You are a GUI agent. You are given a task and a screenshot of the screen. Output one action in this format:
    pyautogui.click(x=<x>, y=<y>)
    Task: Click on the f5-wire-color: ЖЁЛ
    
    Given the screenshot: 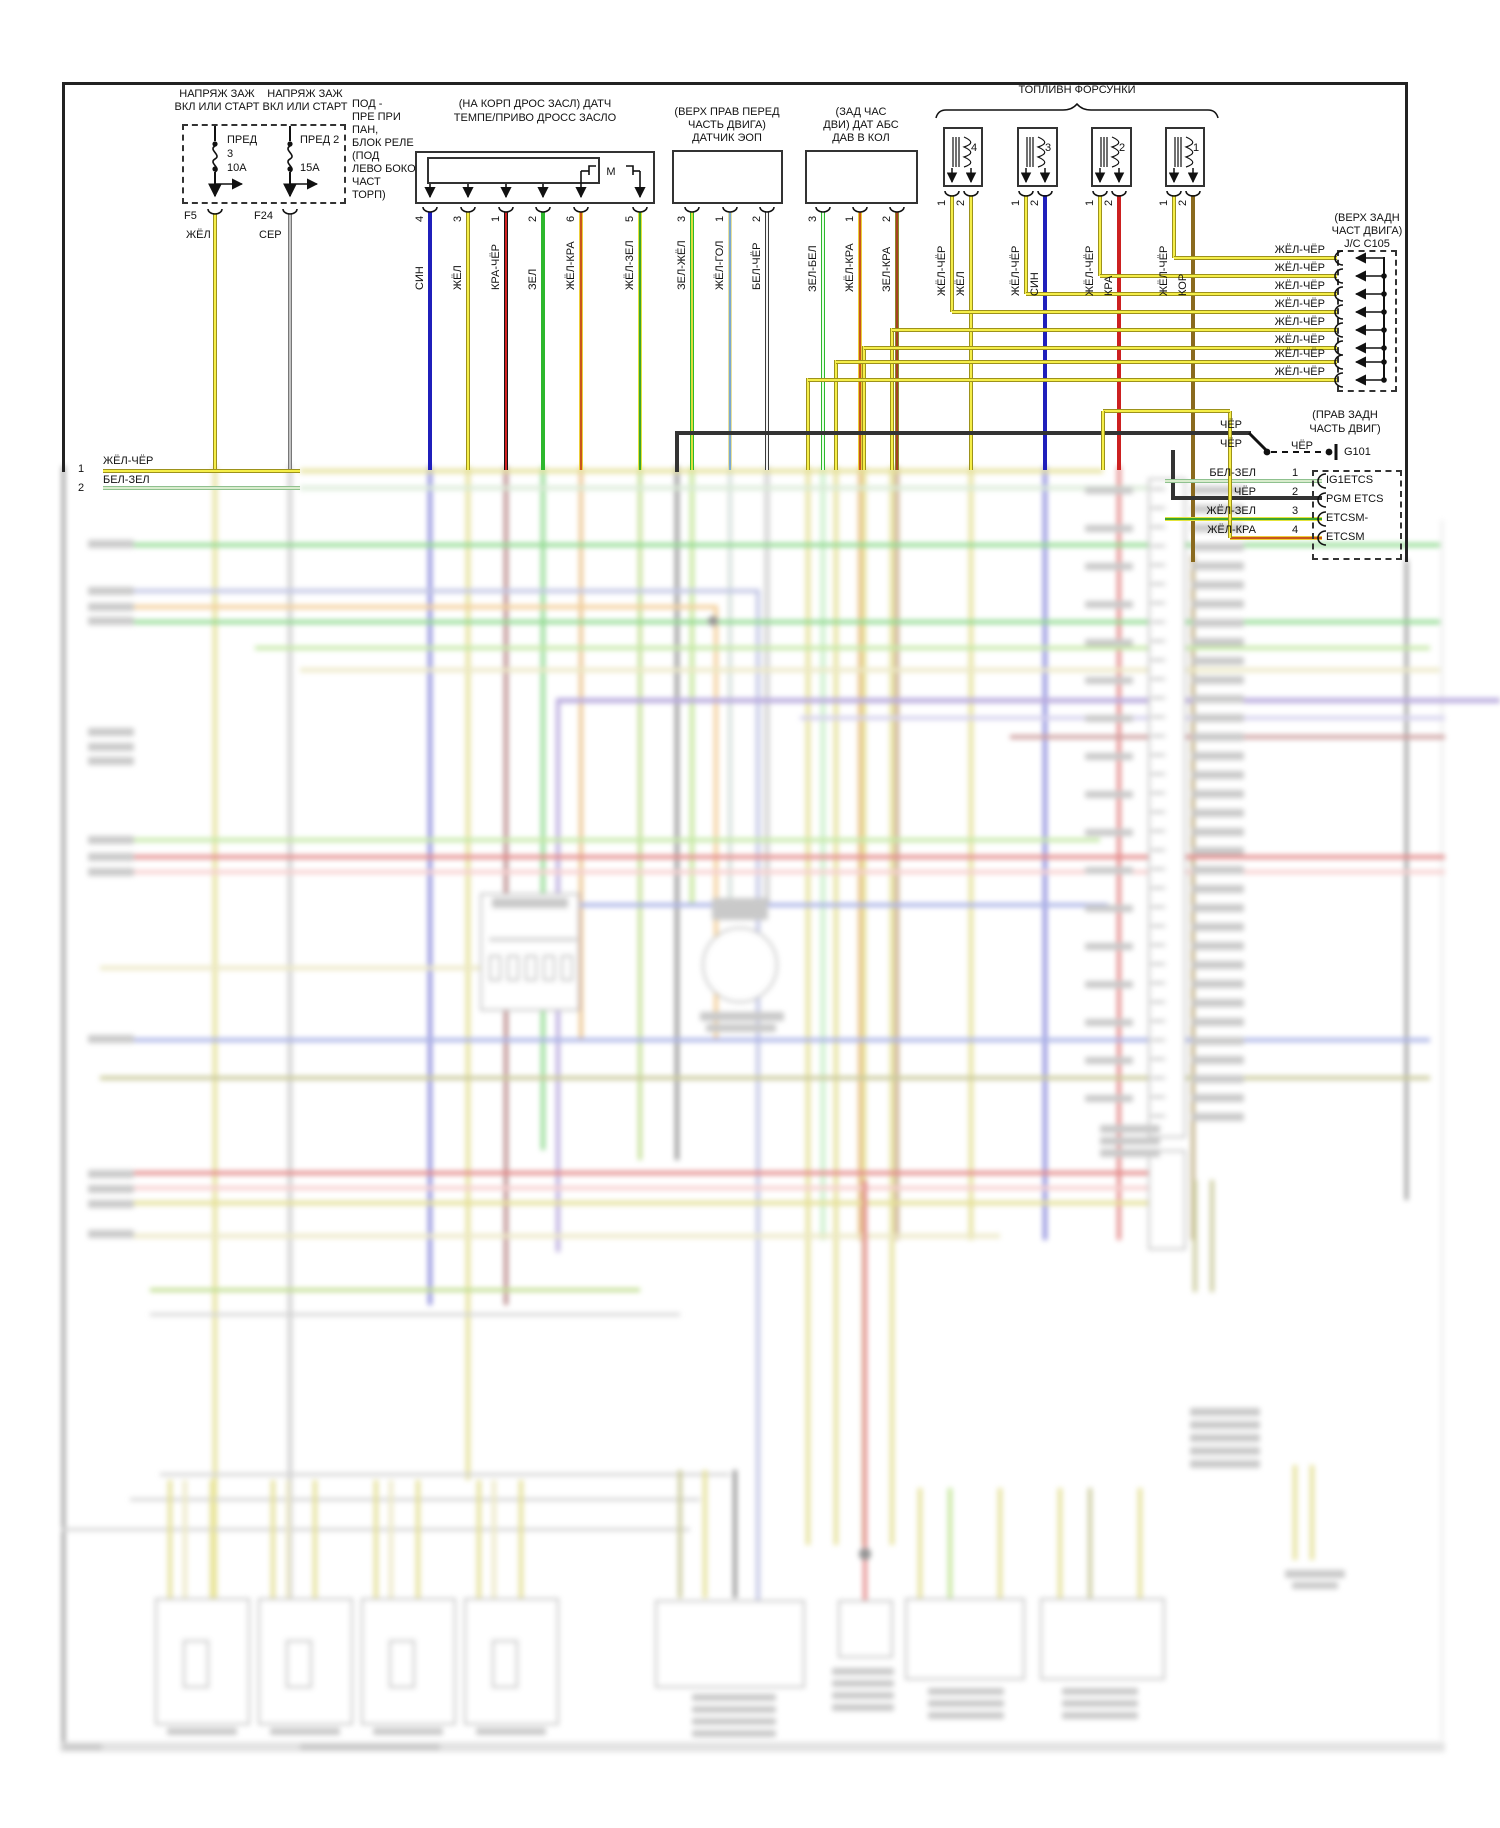 What is the action you would take?
    pyautogui.click(x=198, y=235)
    